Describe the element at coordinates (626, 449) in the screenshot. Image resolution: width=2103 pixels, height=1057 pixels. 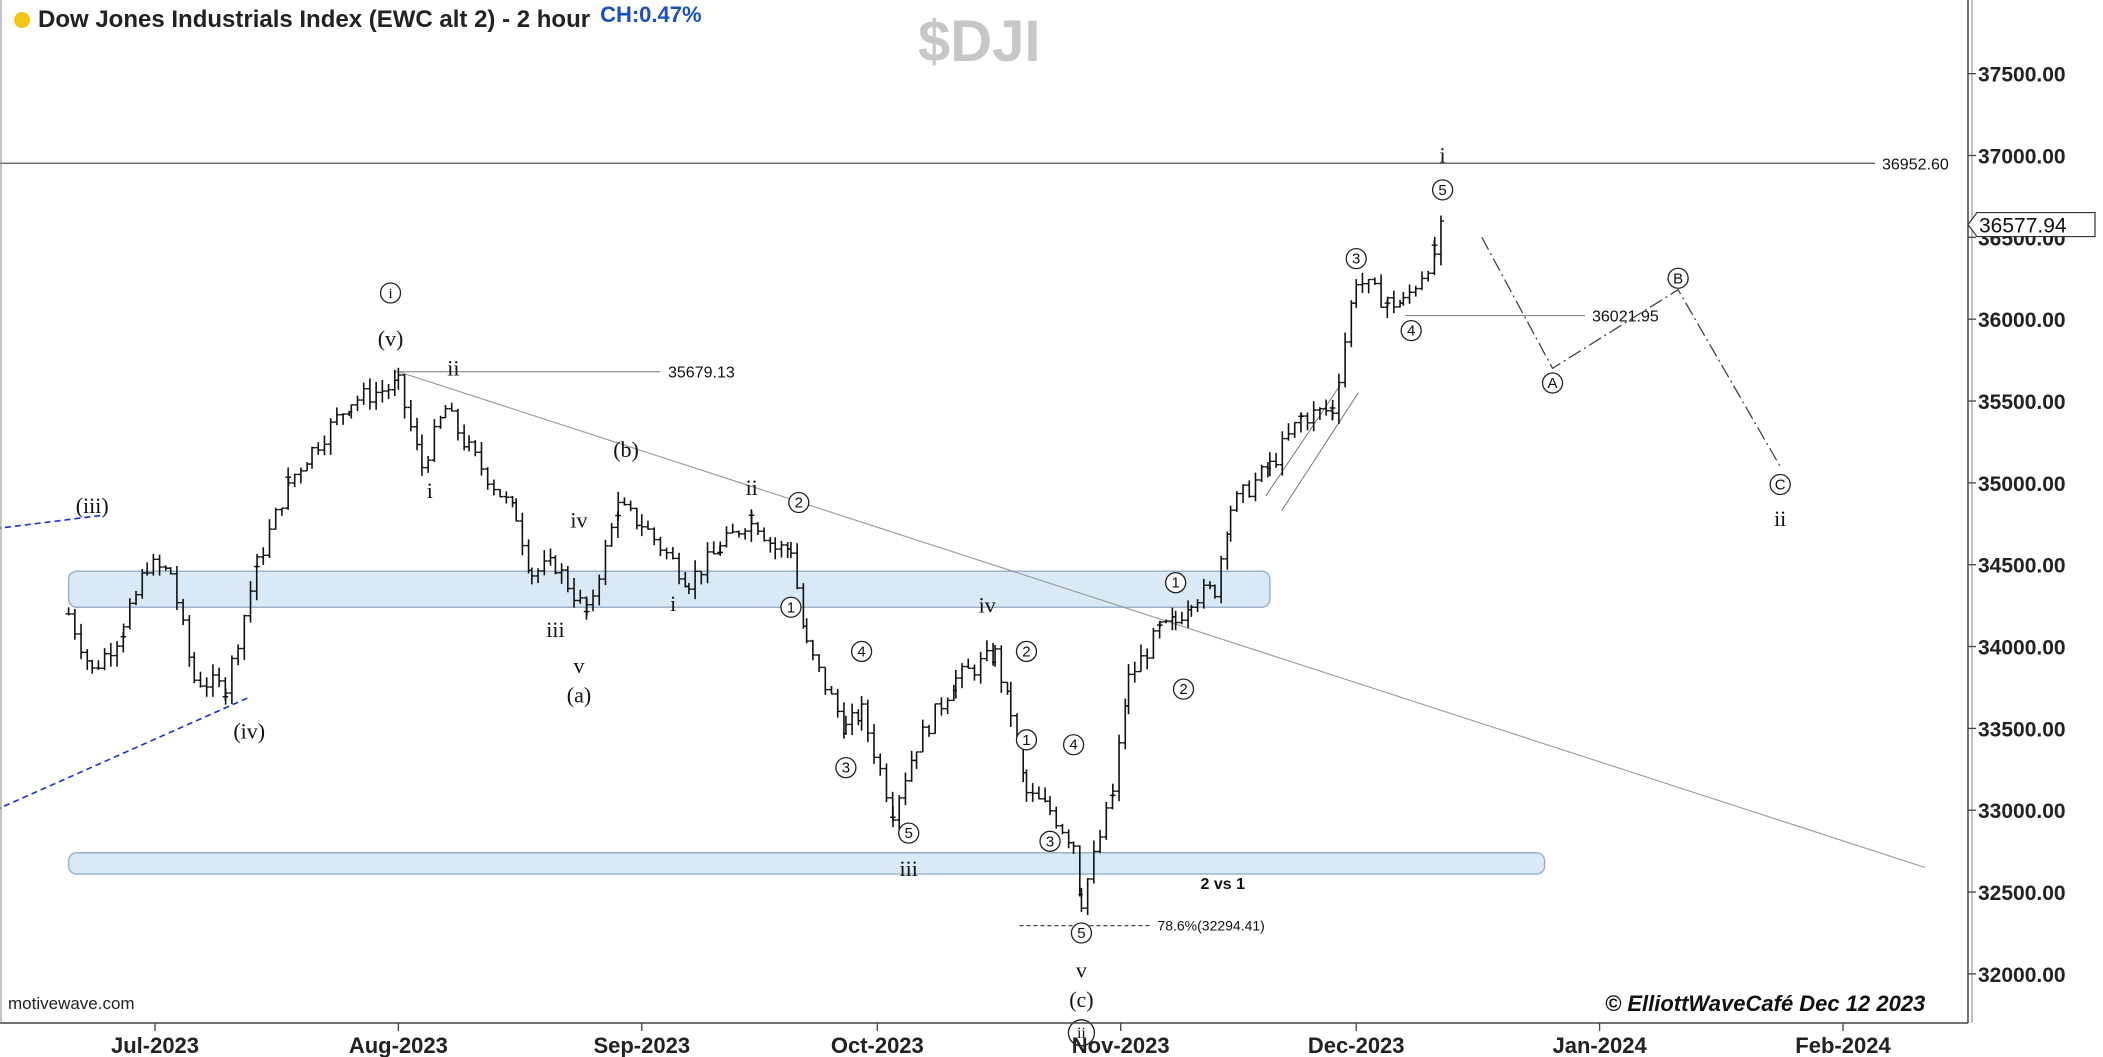
I see `wave-label-10: (b)` at that location.